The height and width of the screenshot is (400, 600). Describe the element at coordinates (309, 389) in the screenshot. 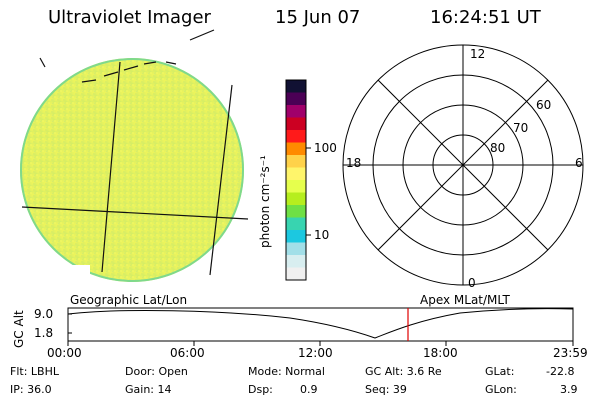

I see `dsp-value: 0.9` at that location.